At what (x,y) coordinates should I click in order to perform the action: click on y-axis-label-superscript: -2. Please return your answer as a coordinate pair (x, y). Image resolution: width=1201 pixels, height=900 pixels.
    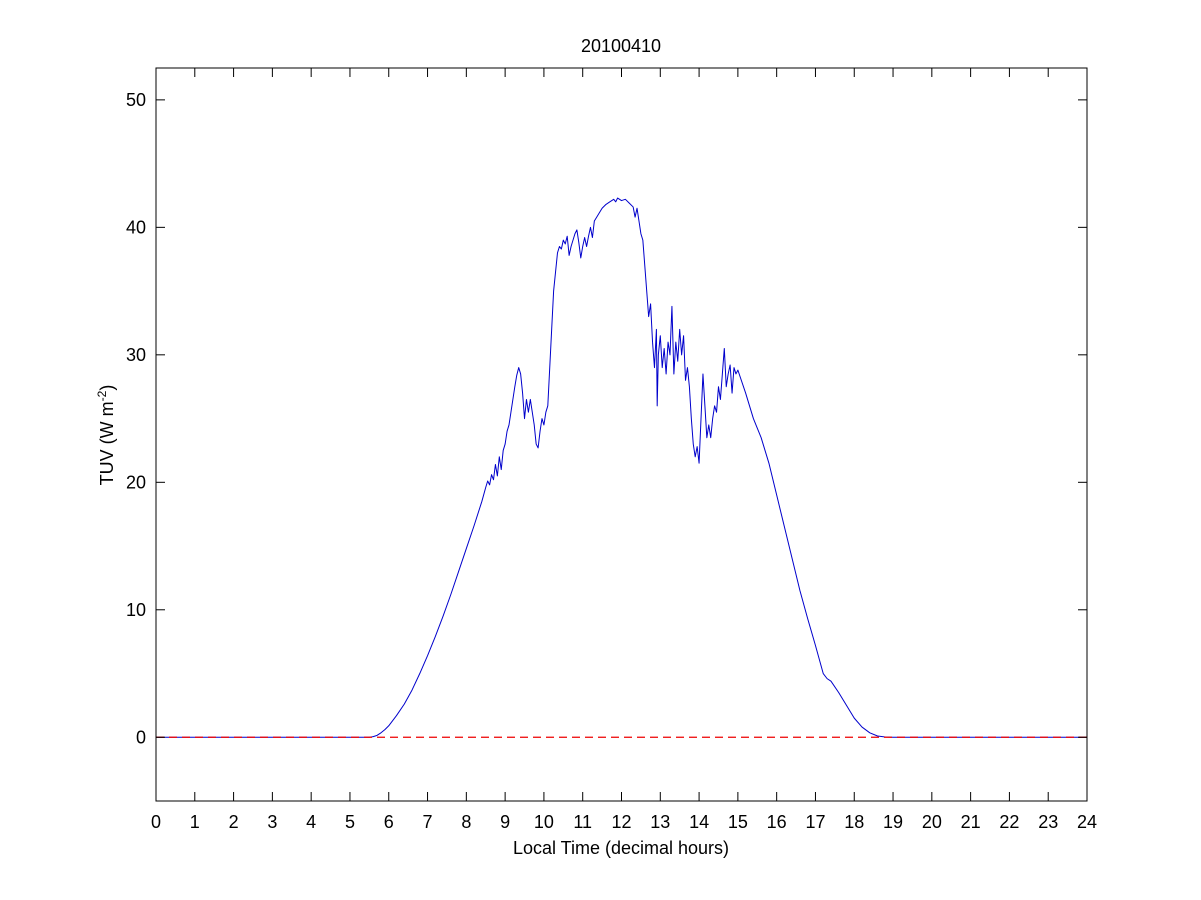
    Looking at the image, I should click on (102, 395).